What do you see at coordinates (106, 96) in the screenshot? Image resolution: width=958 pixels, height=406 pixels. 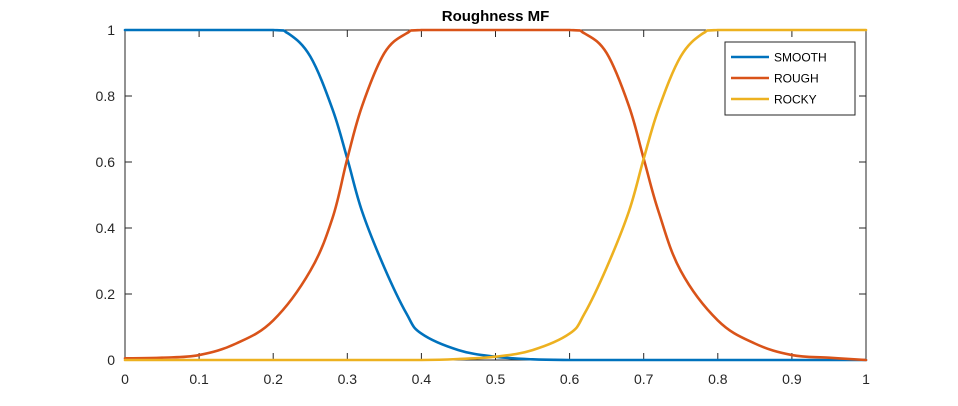 I see `y-tick-label: 0.8` at bounding box center [106, 96].